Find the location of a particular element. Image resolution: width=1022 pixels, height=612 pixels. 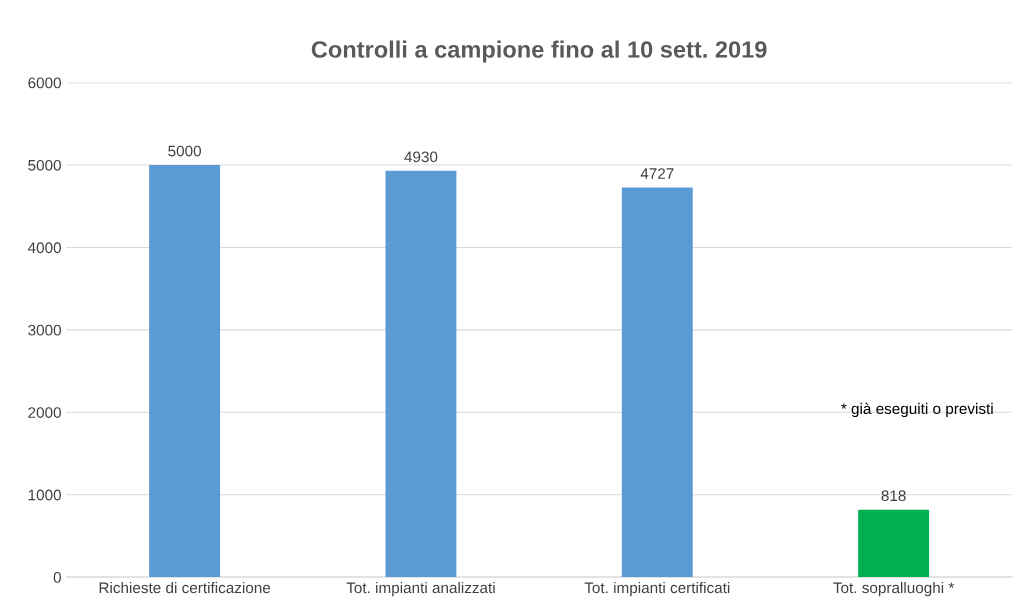

x-tick-label: Richieste di certificazione is located at coordinates (185, 587).